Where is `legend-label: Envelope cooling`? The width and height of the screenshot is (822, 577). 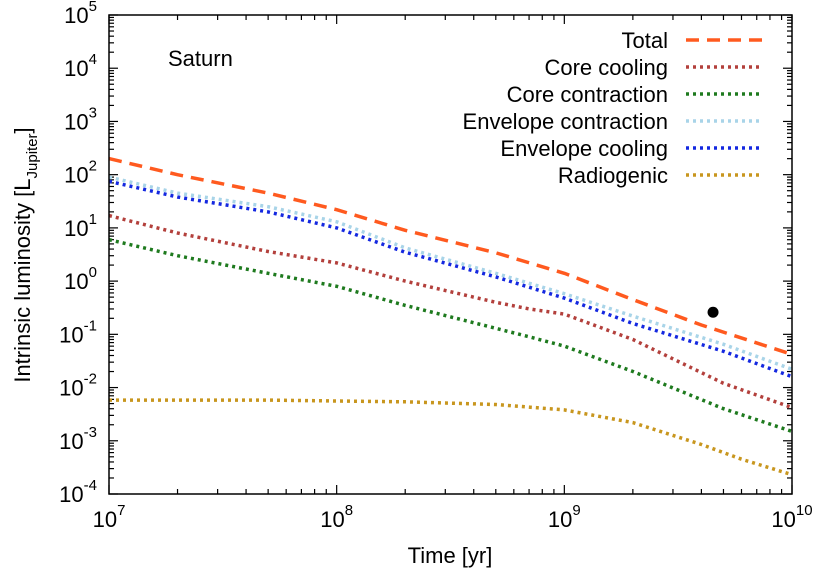
legend-label: Envelope cooling is located at coordinates (584, 148).